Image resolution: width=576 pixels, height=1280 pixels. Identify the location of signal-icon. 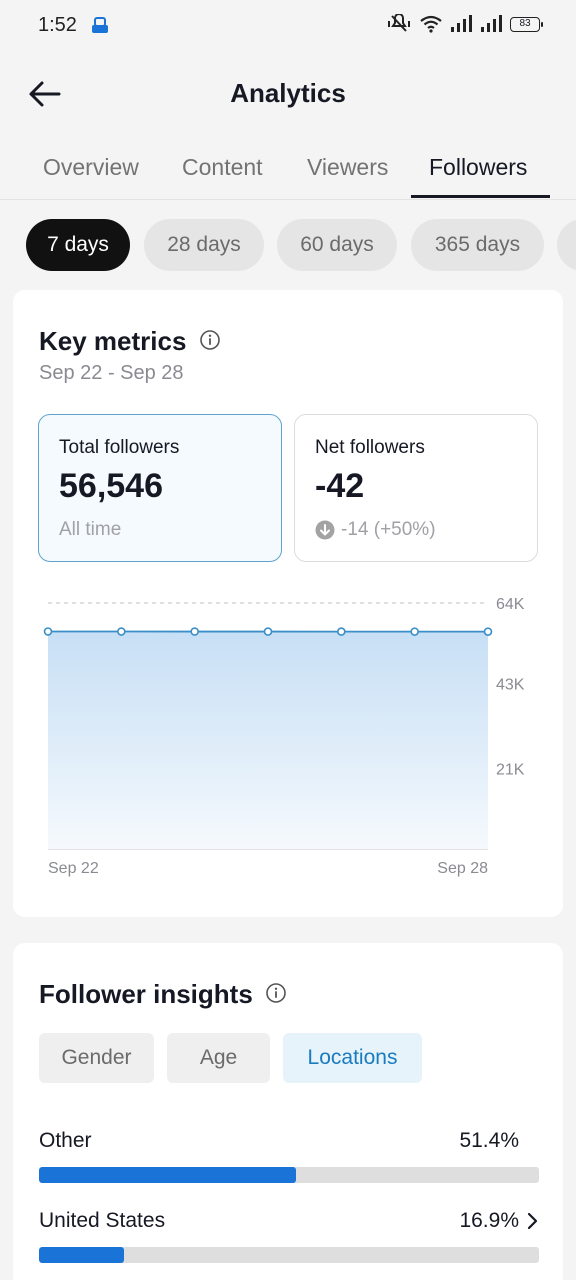
(461, 23).